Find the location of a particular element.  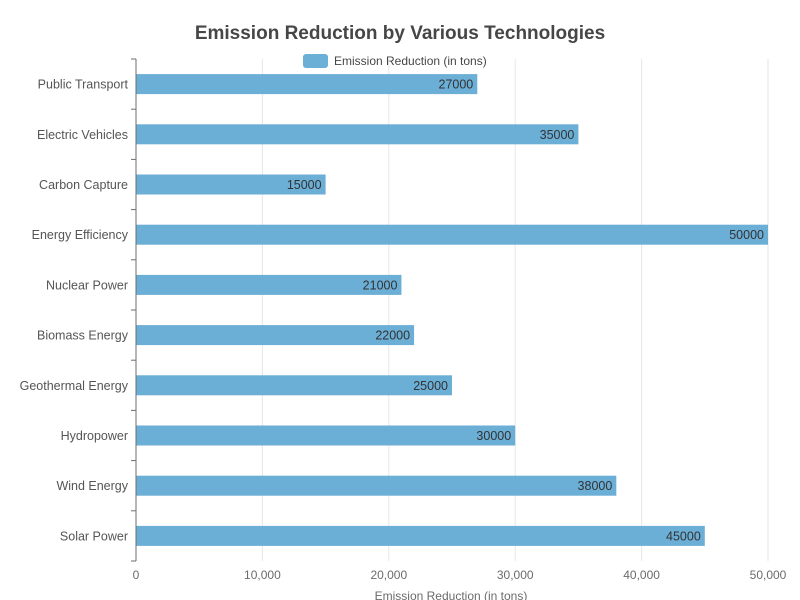

data-label: 50000 is located at coordinates (746, 235).